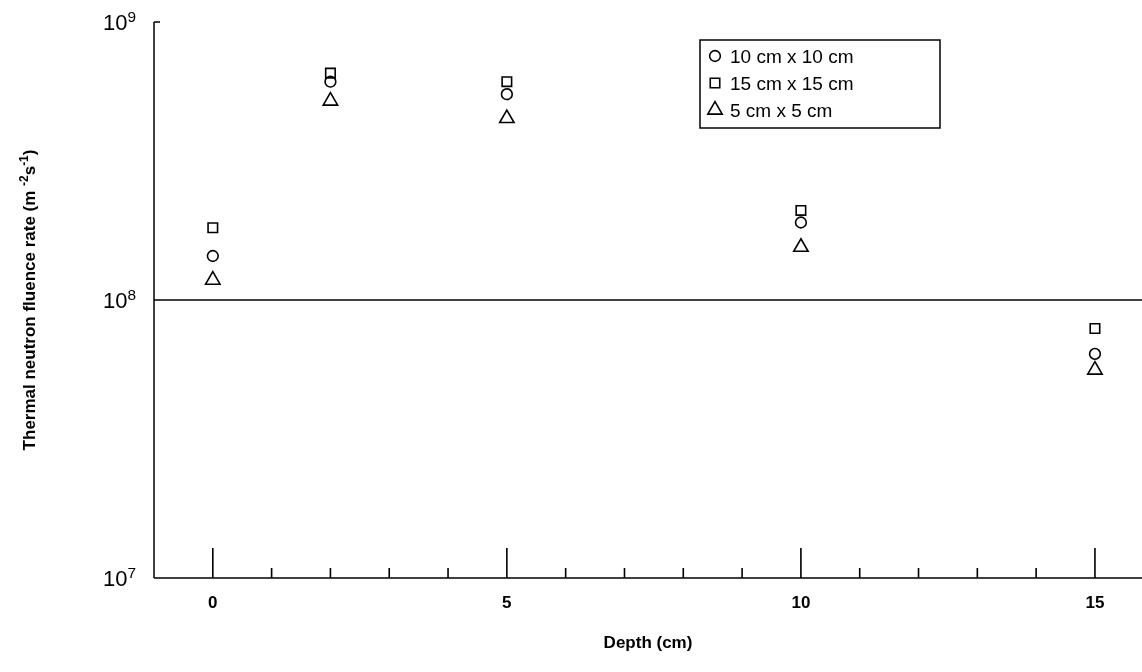 The height and width of the screenshot is (672, 1142). What do you see at coordinates (119, 21) in the screenshot?
I see `y-tick-label: 10$^{9}$` at bounding box center [119, 21].